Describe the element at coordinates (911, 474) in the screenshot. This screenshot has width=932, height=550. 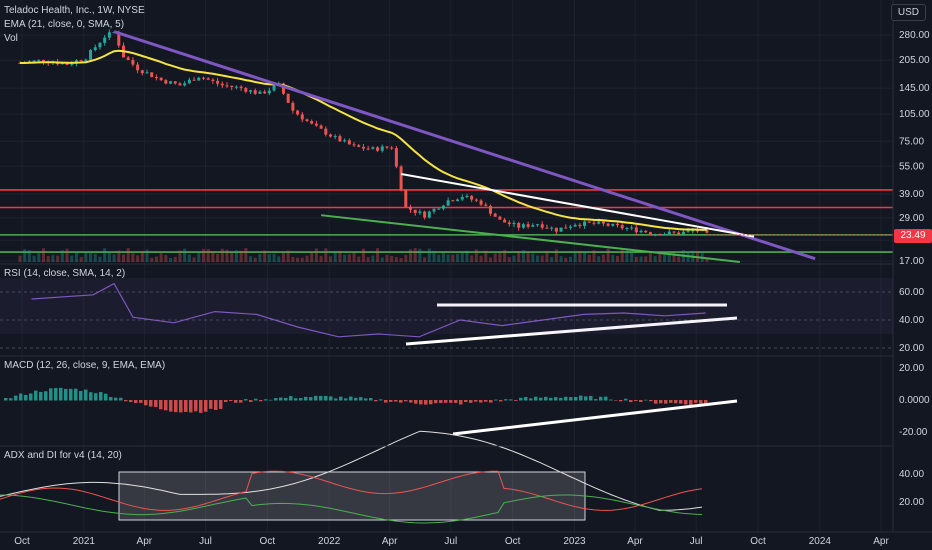
I see `adx-y-tick: 40.00` at that location.